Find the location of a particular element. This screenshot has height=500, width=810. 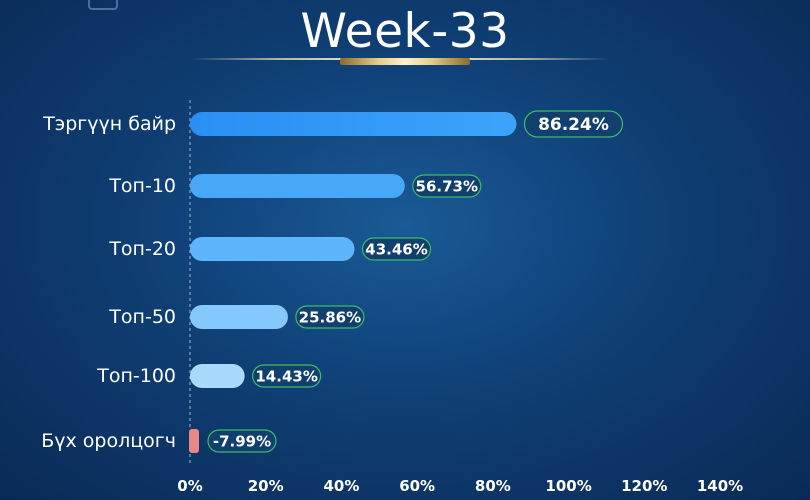

x-tick-label: 80% is located at coordinates (493, 486).